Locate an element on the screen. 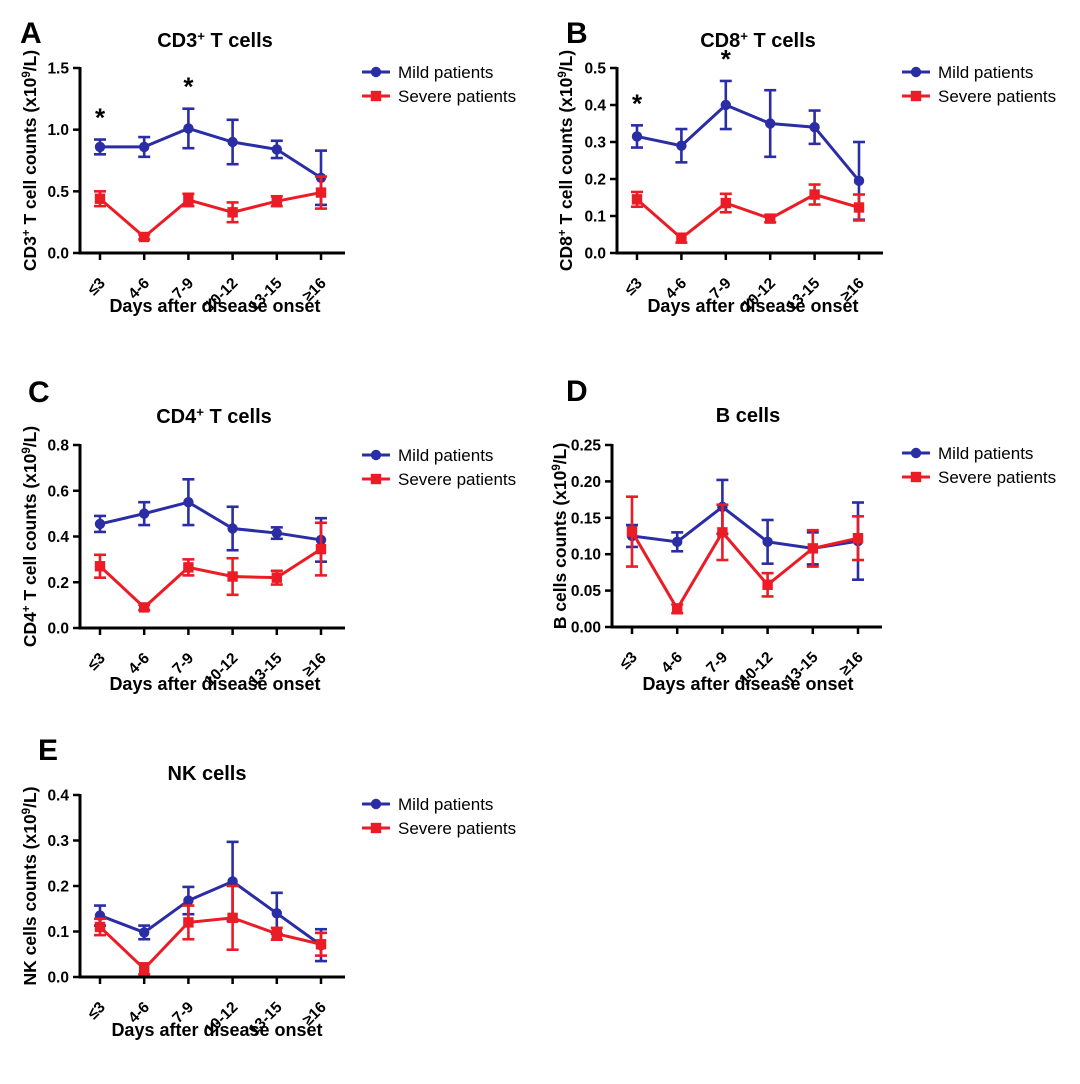 This screenshot has height=1084, width=1080. y-axis-label-a: CD3+ T cell counts (x109/L) is located at coordinates (30, 160).